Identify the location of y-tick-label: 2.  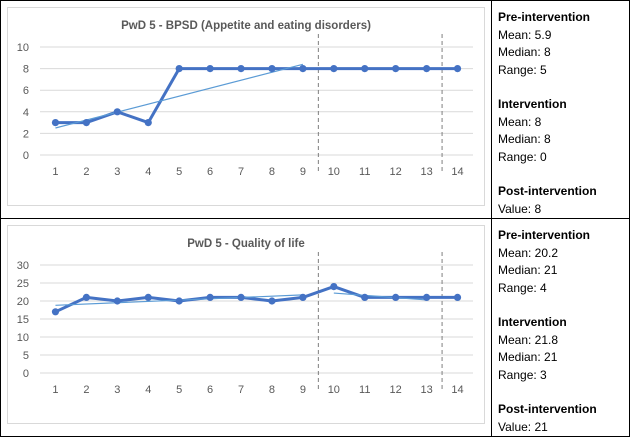
(26, 134).